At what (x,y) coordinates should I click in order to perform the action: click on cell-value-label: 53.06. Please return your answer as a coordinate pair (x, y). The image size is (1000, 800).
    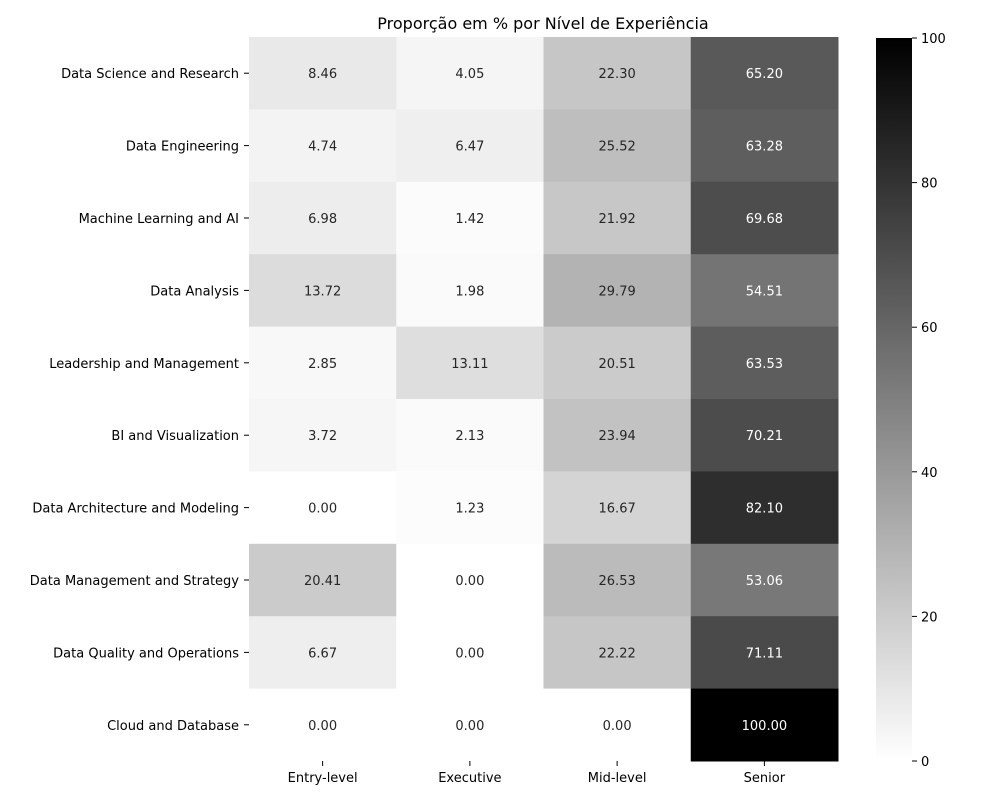
    Looking at the image, I should click on (764, 581).